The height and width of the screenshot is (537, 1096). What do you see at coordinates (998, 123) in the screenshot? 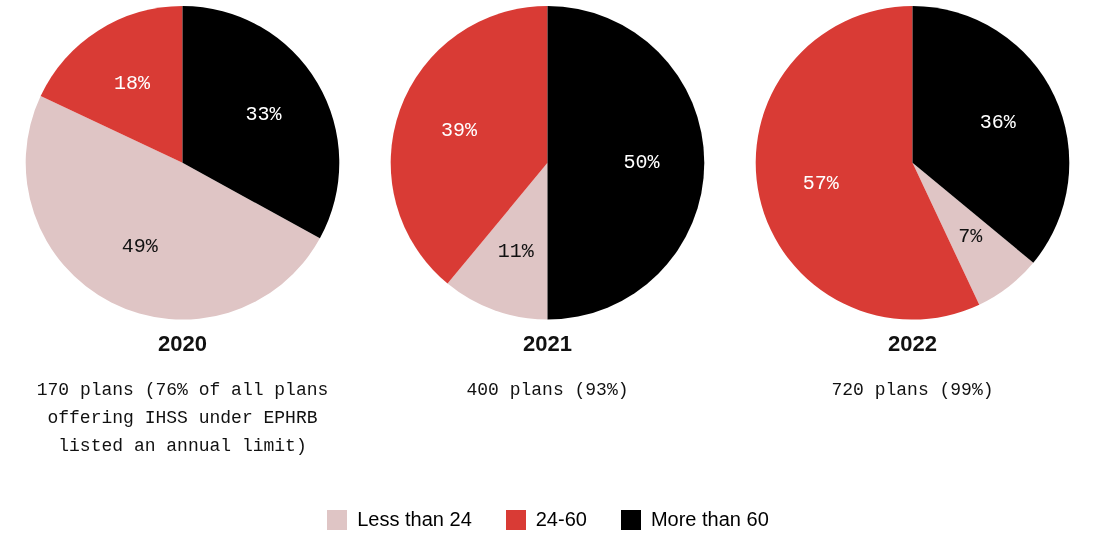
I see `data-label: 36%` at bounding box center [998, 123].